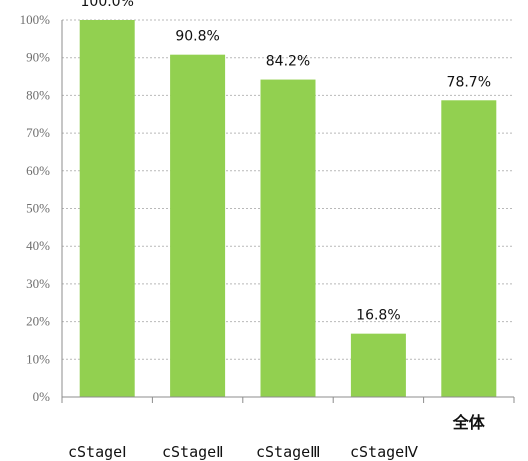 The width and height of the screenshot is (528, 461). Describe the element at coordinates (38, 358) in the screenshot. I see `y-tick-label: 10%` at that location.